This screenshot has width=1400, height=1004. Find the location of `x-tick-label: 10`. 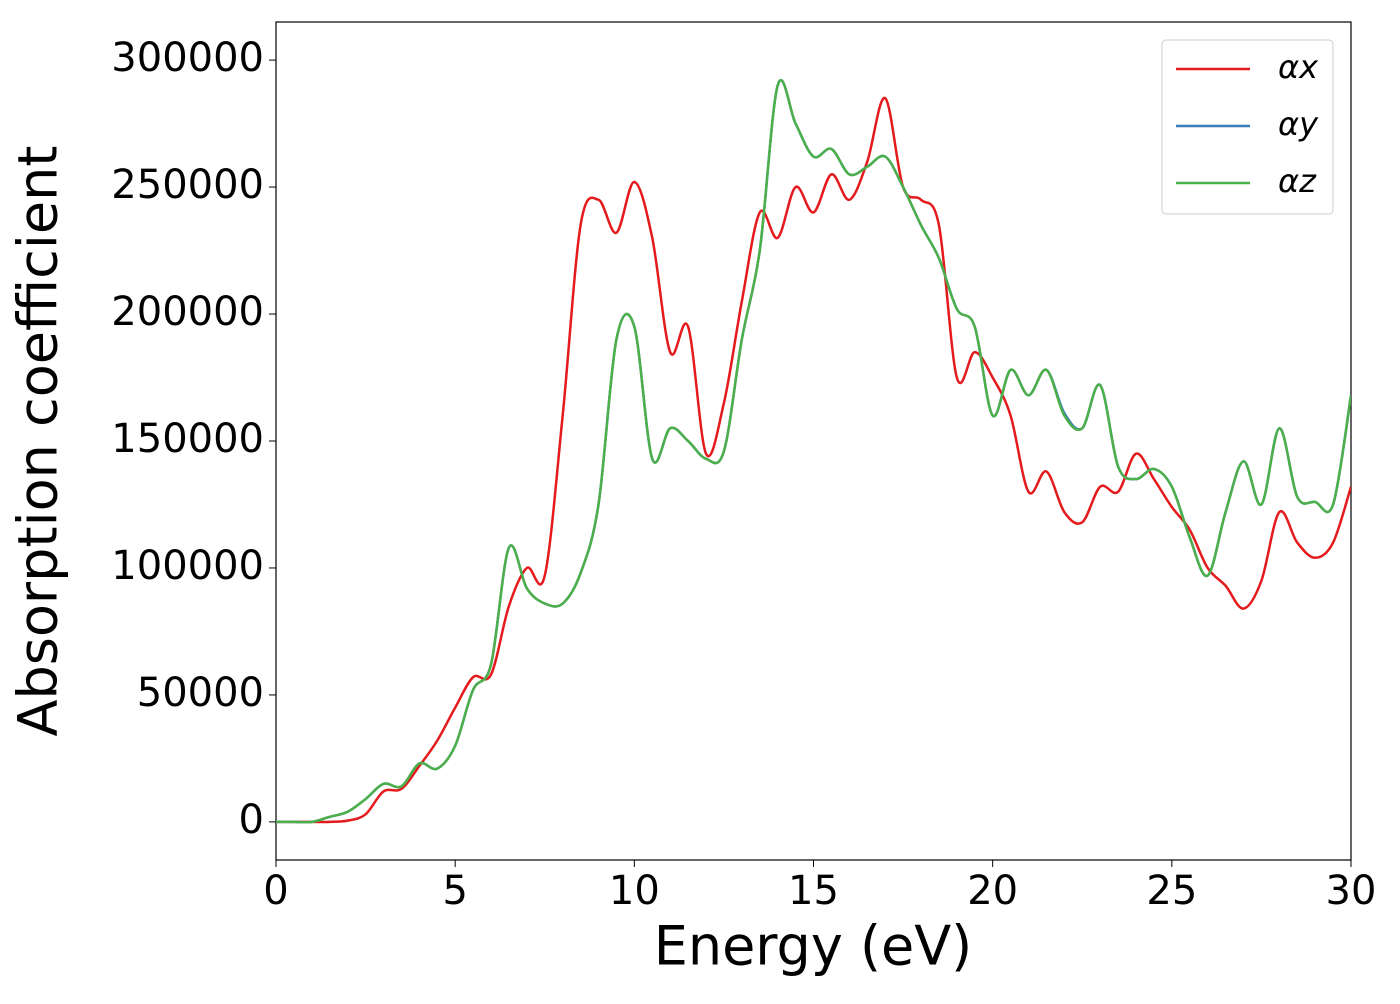

x-tick-label: 10 is located at coordinates (634, 891).